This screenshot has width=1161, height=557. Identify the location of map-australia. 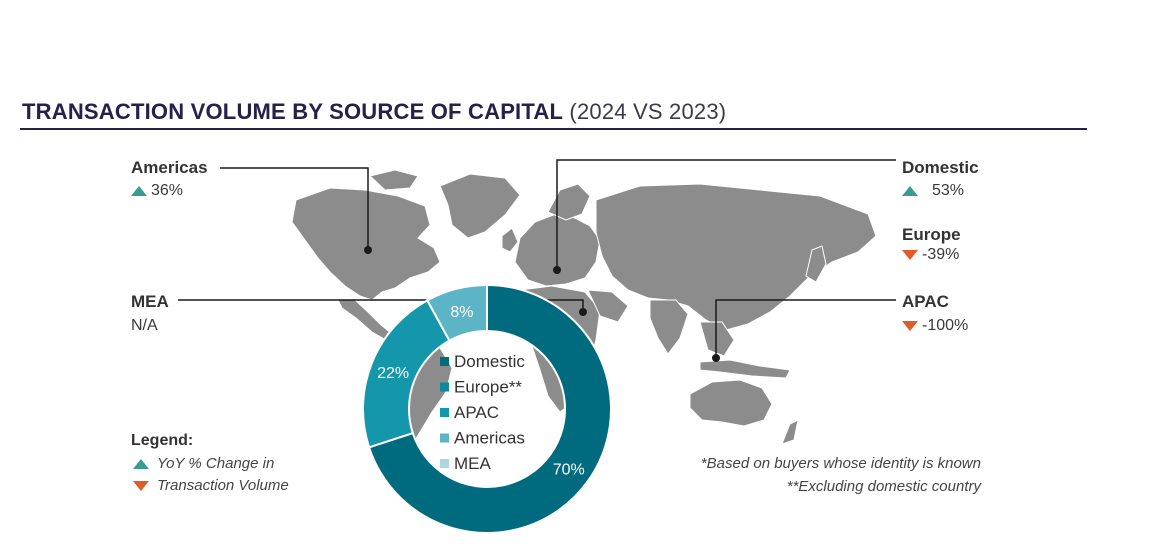
(731, 403).